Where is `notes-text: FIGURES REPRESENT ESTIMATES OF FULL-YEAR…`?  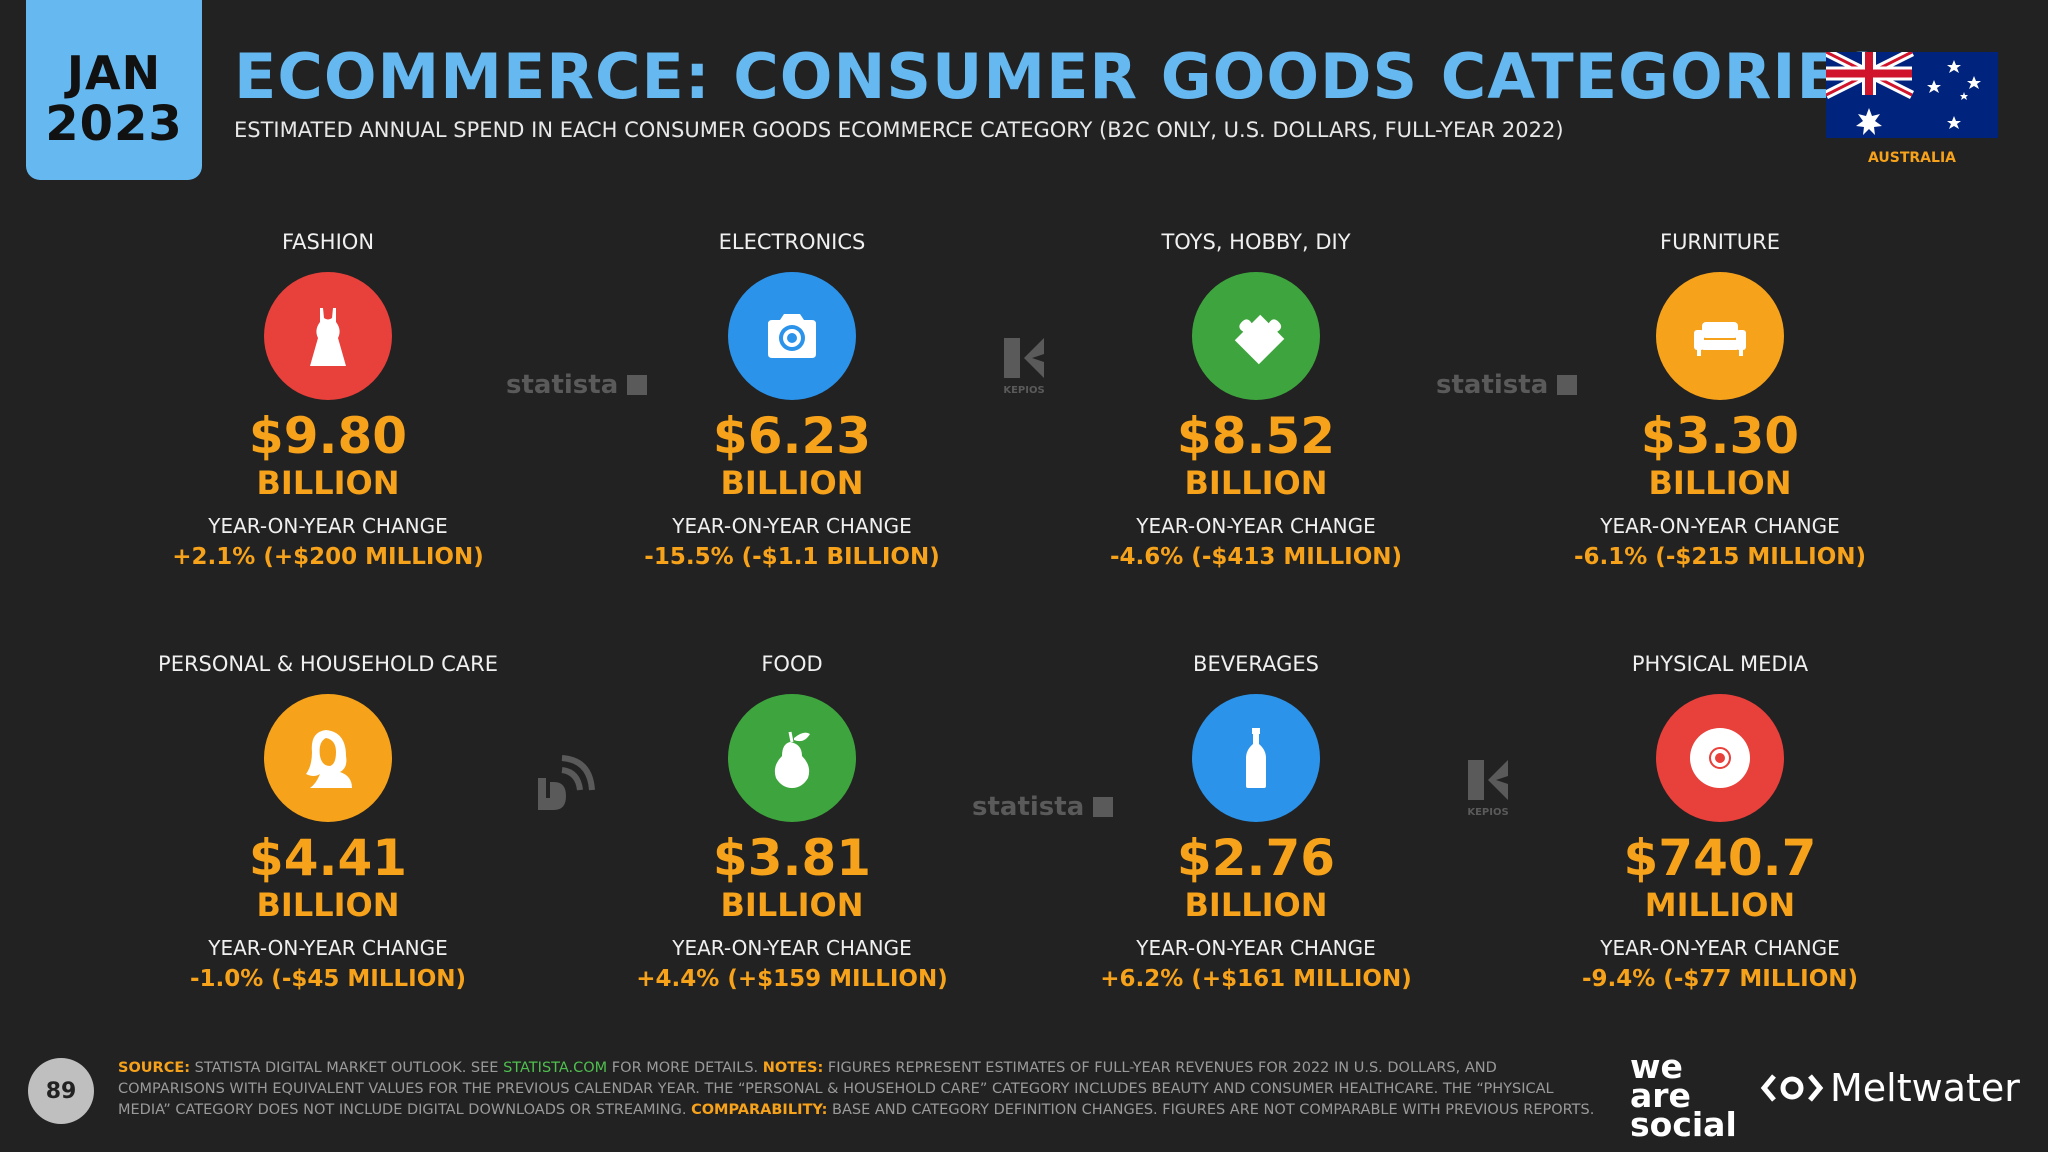
notes-text: FIGURES REPRESENT ESTIMATES OF FULL-YEAR… is located at coordinates (836, 1089).